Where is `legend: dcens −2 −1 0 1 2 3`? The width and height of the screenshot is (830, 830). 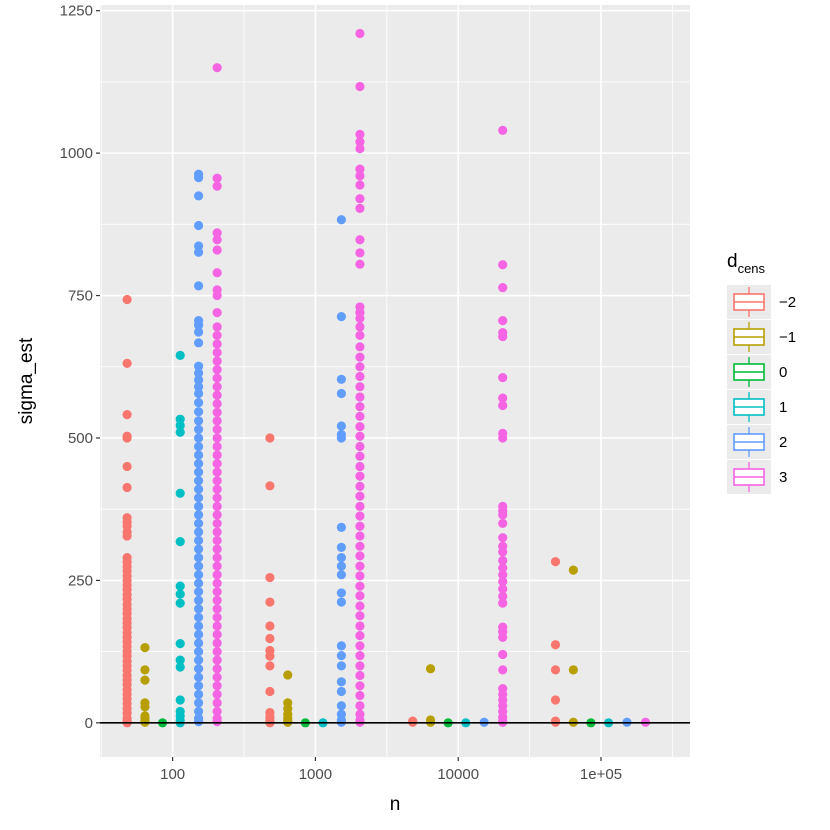 legend: dcens −2 −1 0 1 2 3 is located at coordinates (761, 372).